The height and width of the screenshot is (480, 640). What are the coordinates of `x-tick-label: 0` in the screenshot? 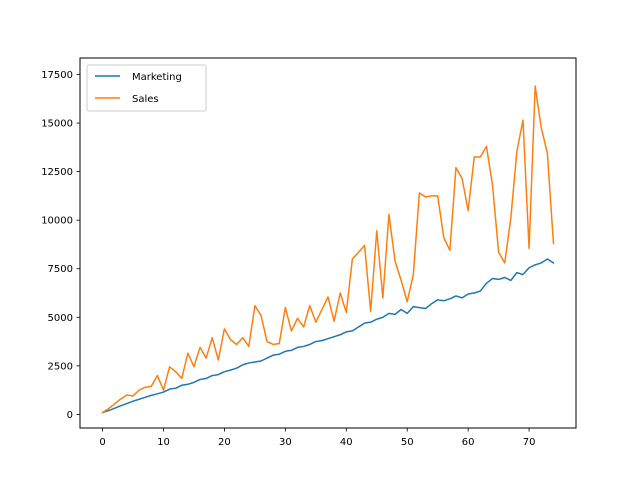 It's located at (102, 442).